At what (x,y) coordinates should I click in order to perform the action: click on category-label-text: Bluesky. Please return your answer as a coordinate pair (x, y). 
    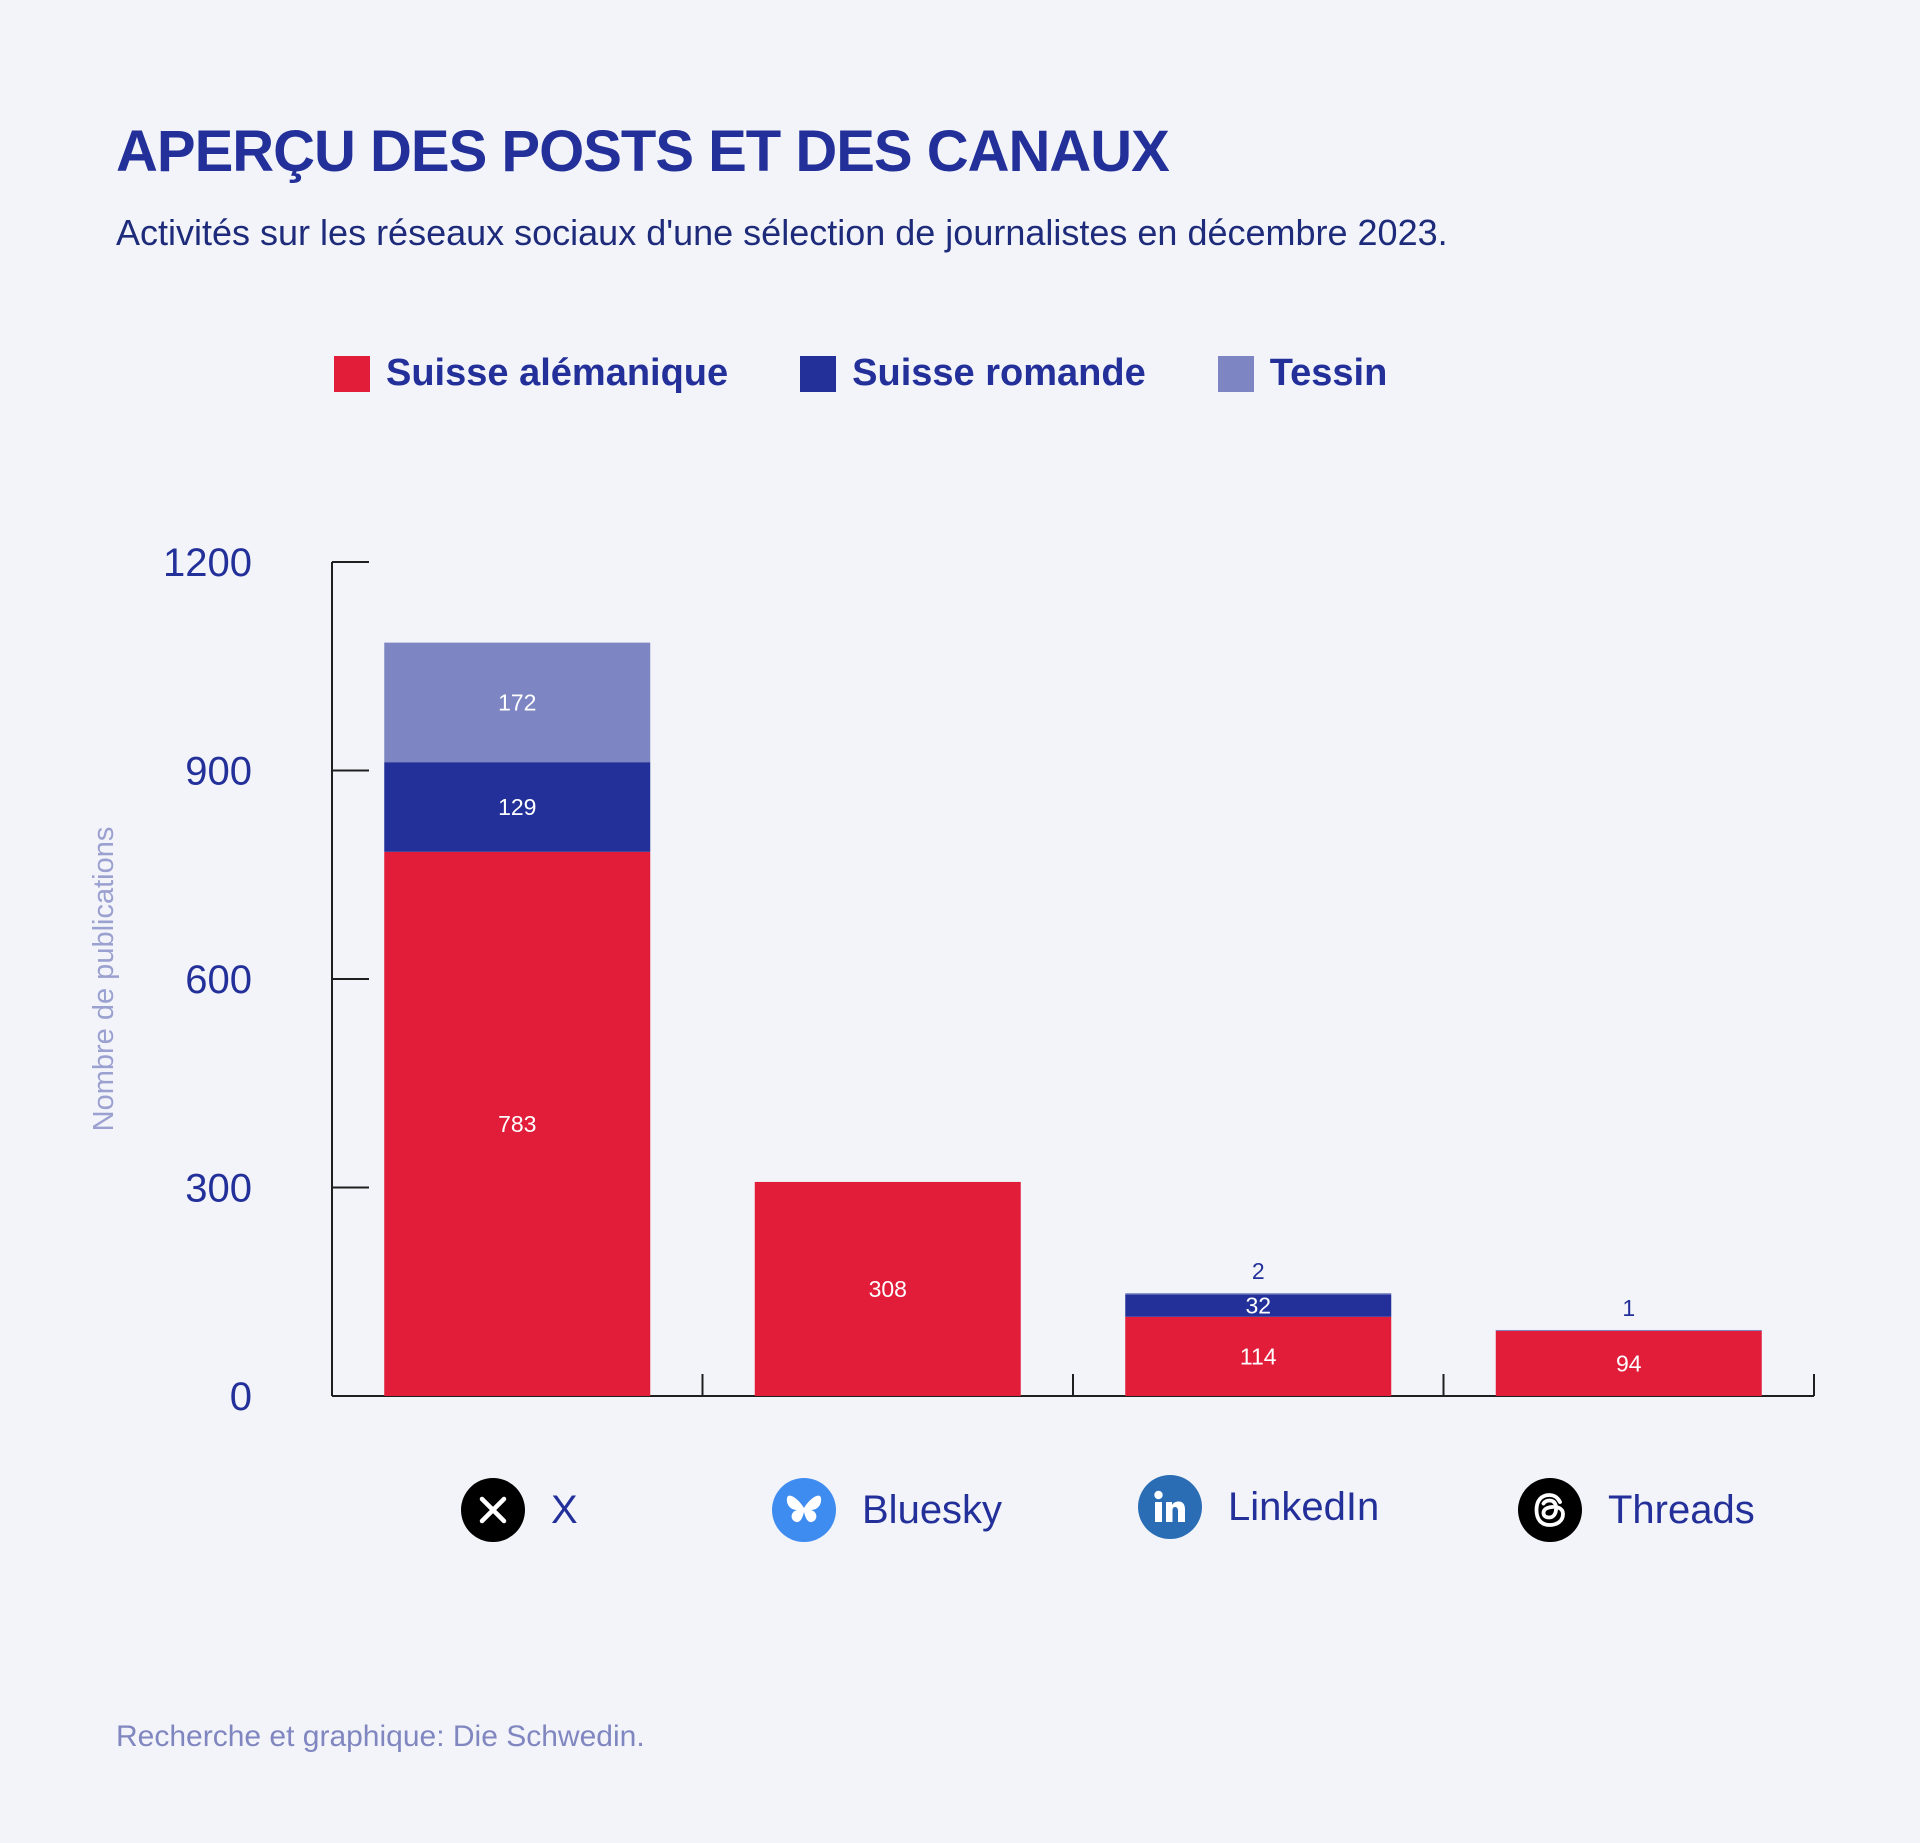
    Looking at the image, I should click on (932, 1509).